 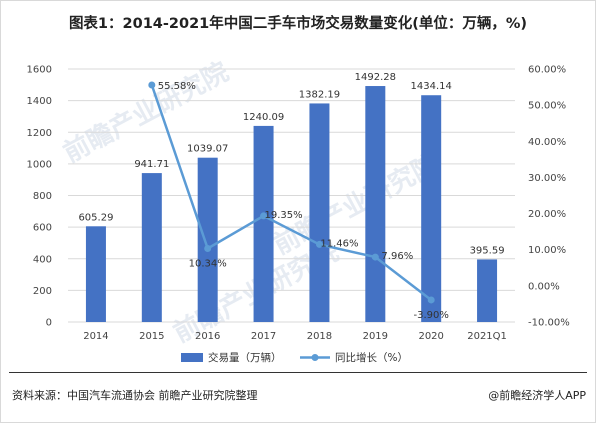 What do you see at coordinates (39, 70) in the screenshot?
I see `y-left-tick-label: 1600` at bounding box center [39, 70].